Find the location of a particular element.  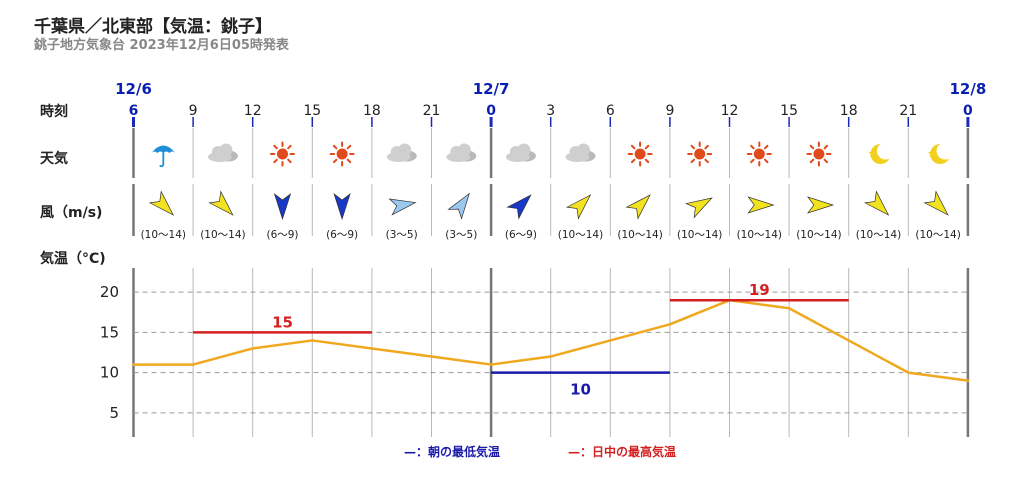

page-title: 千葉県／北東部【気温：銚子】 is located at coordinates (153, 27).